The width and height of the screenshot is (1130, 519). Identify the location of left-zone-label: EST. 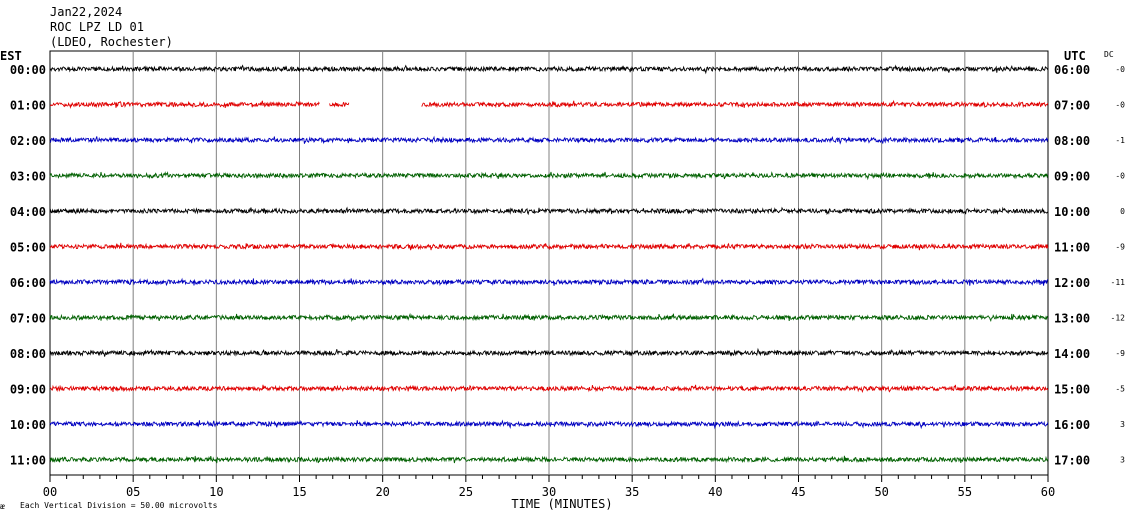
(11, 56).